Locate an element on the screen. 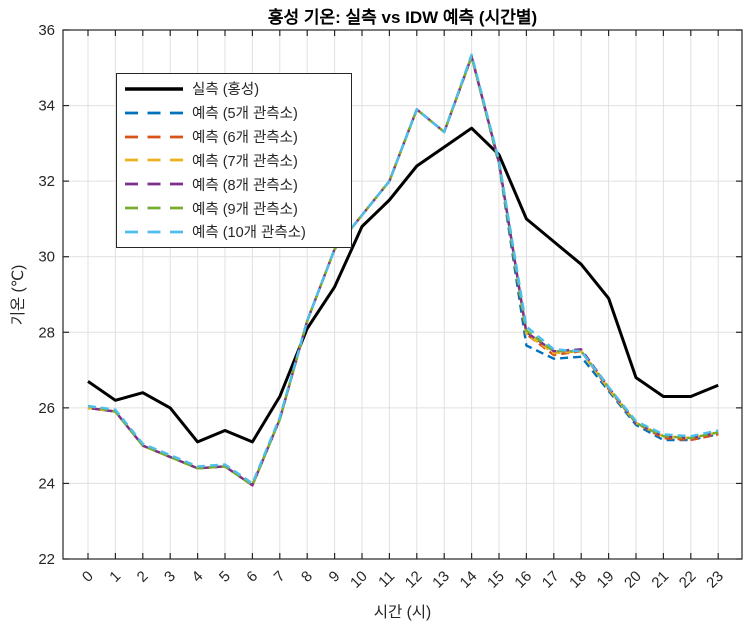  legend-item-pred-8: 예측 (8개 관측소) is located at coordinates (234, 184).